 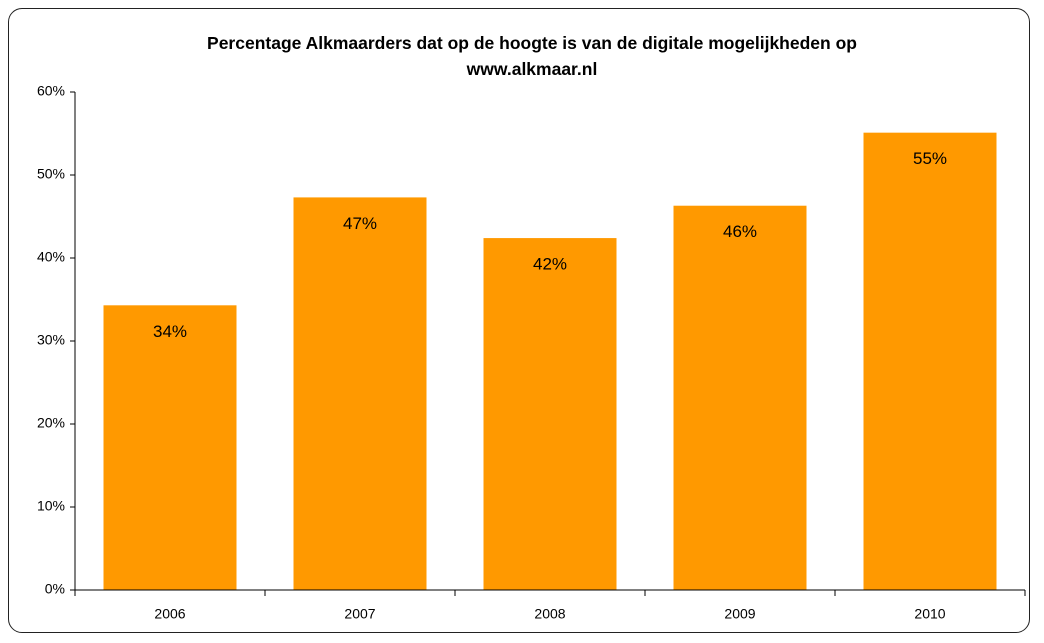 What do you see at coordinates (51, 423) in the screenshot?
I see `y-tick-label: 20%` at bounding box center [51, 423].